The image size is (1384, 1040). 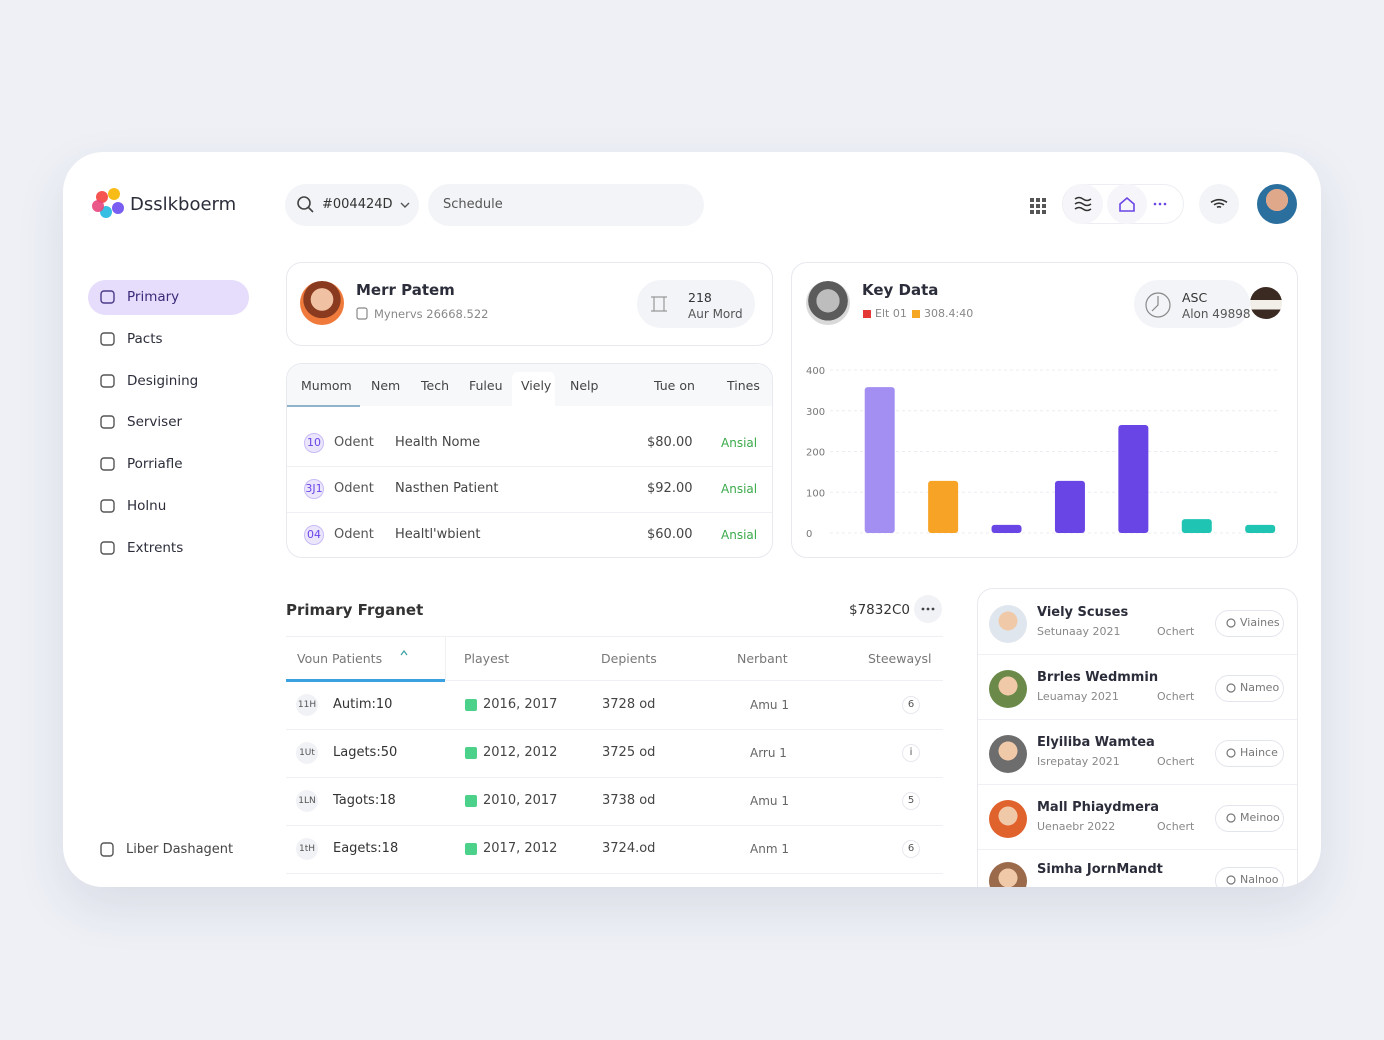 What do you see at coordinates (355, 610) in the screenshot?
I see `section-title: Primary Frganet` at bounding box center [355, 610].